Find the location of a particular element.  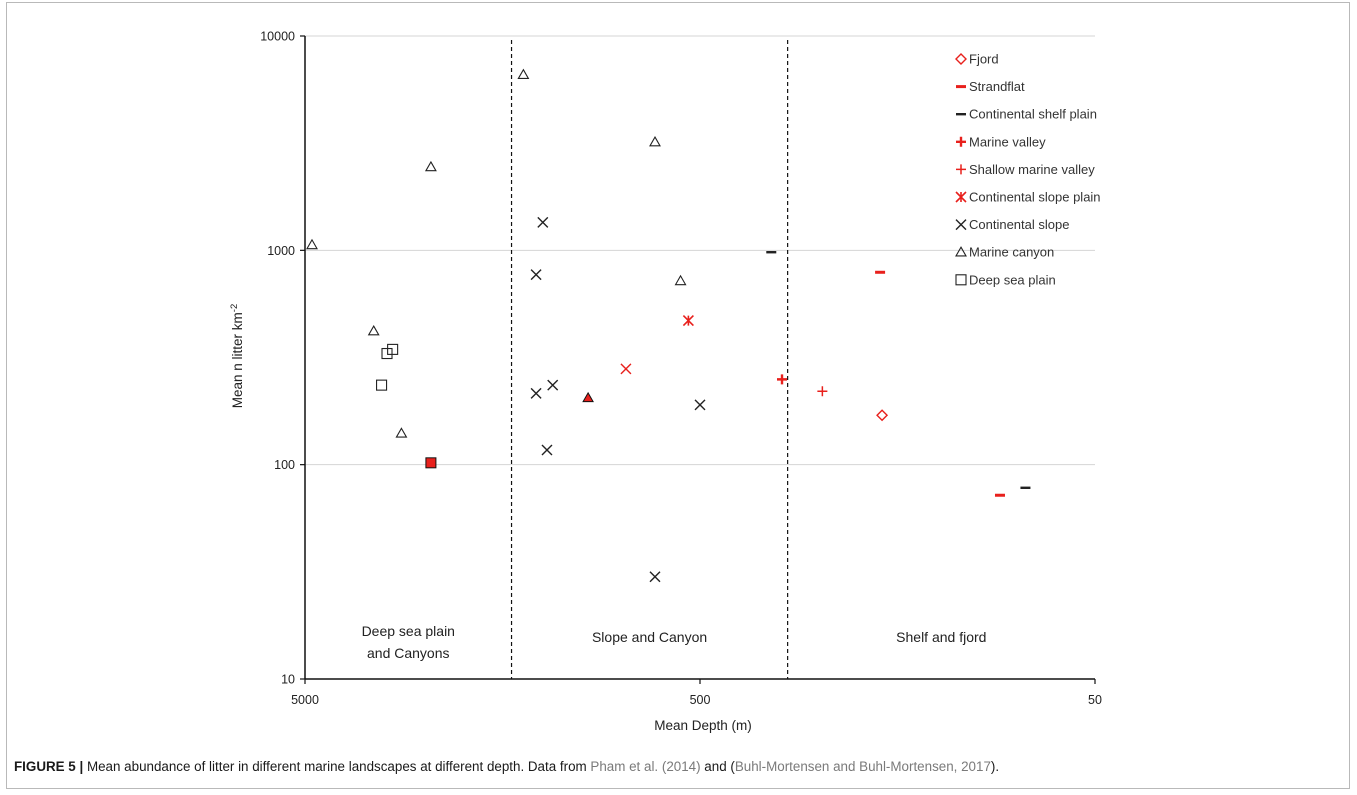

data-point-unlabeled-square-filled is located at coordinates (431, 463).